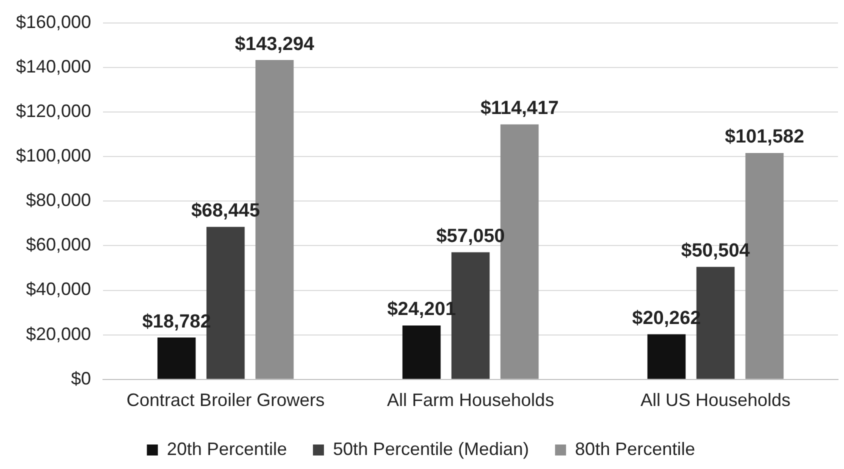 Image resolution: width=844 pixels, height=469 pixels. Describe the element at coordinates (635, 448) in the screenshot. I see `legend-label: 80th Percentile` at that location.